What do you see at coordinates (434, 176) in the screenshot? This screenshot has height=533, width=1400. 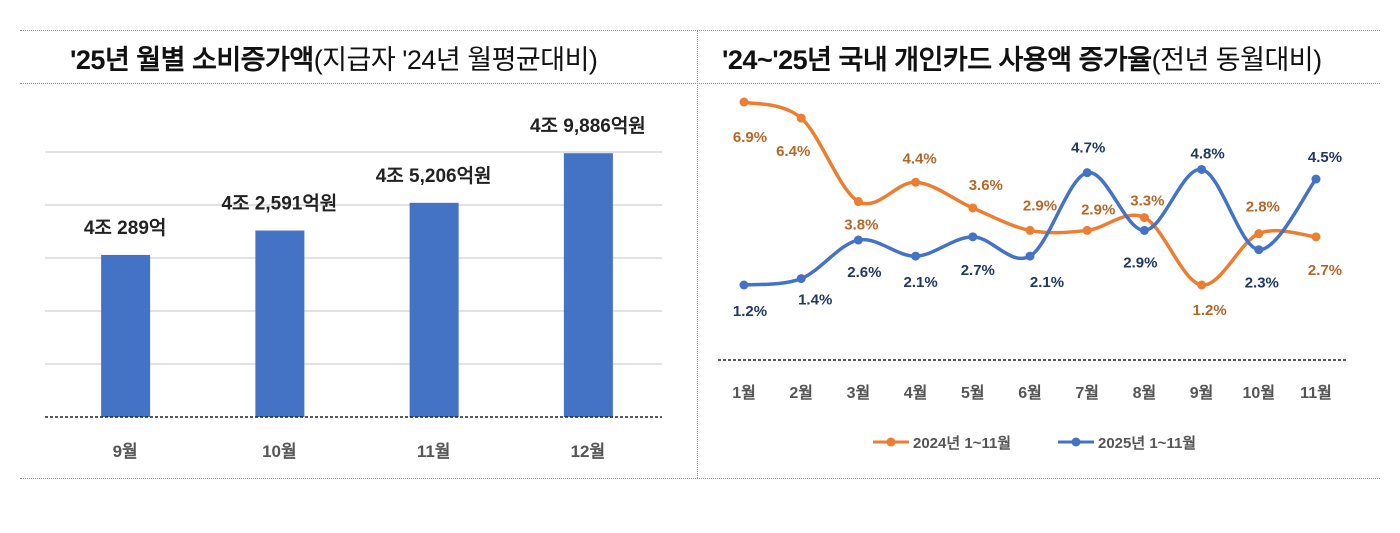 I see `data-label: 4조 5,206억원` at bounding box center [434, 176].